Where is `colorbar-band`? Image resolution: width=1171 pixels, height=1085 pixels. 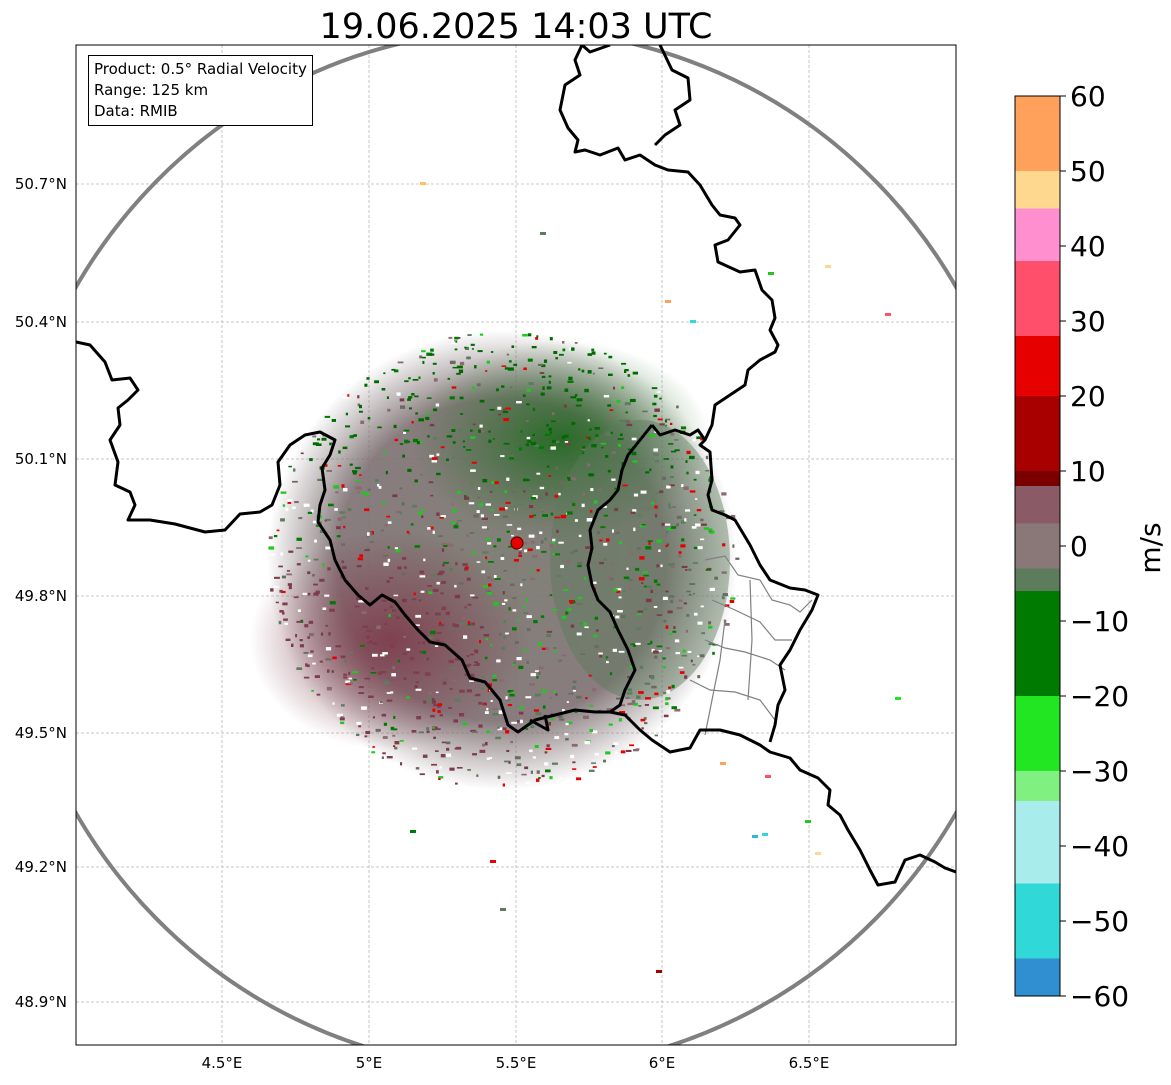
colorbar-band is located at coordinates (1037, 546).